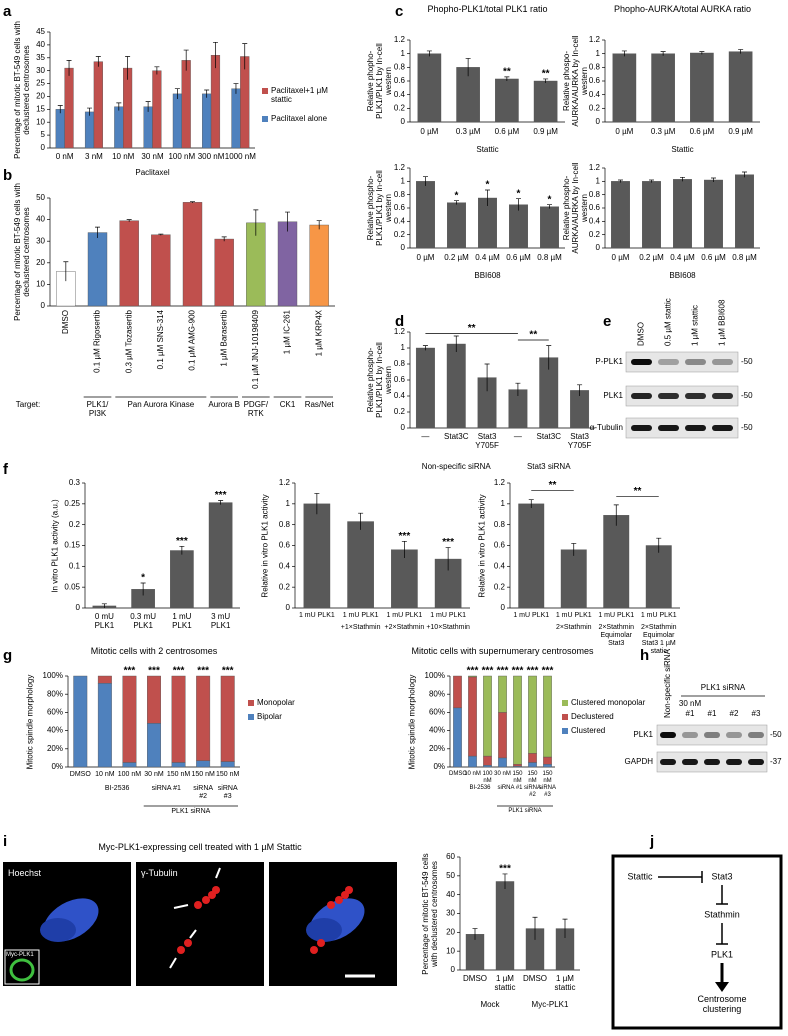  I want to click on lane-label: #1, so click(690, 713).